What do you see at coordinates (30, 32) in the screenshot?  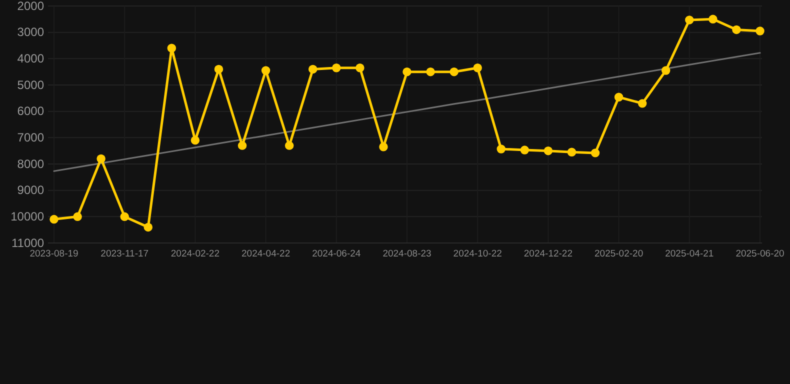 I see `y-tick-label: 3000` at bounding box center [30, 32].